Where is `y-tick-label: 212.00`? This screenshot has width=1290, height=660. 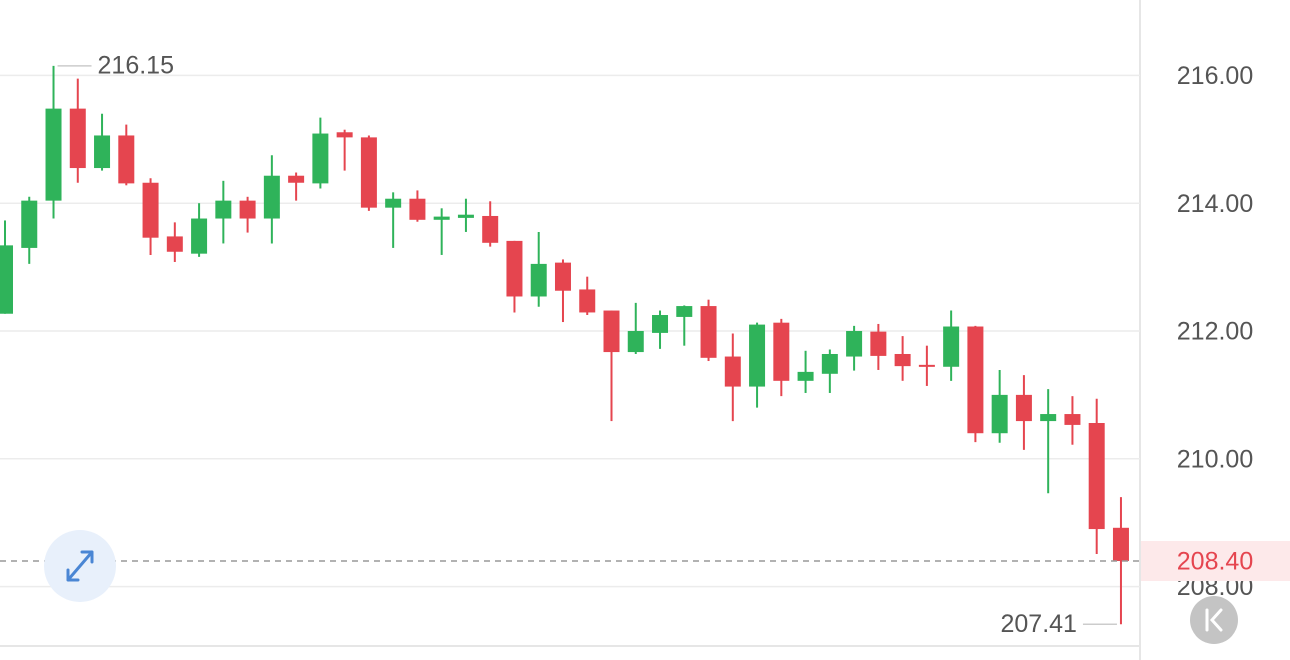
y-tick-label: 212.00 is located at coordinates (1215, 332).